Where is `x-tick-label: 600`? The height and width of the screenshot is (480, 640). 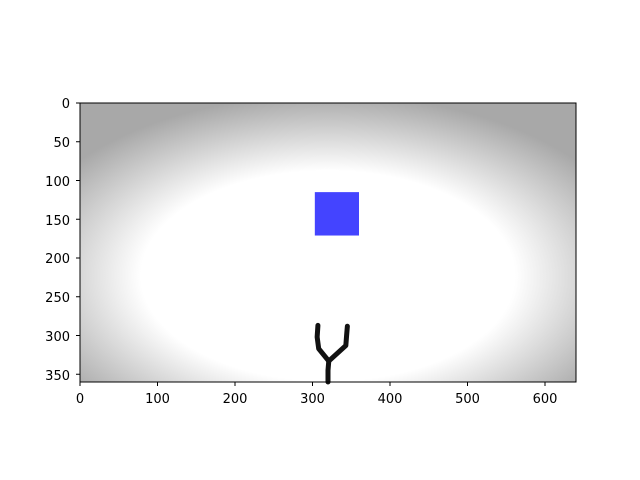
x-tick-label: 600 is located at coordinates (545, 399).